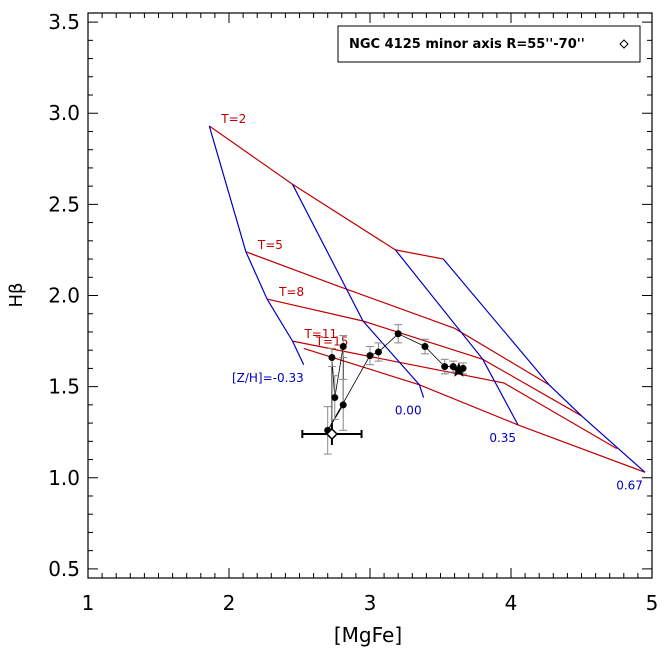 The image size is (664, 664). What do you see at coordinates (395, 383) in the screenshot?
I see `data-connector` at bounding box center [395, 383].